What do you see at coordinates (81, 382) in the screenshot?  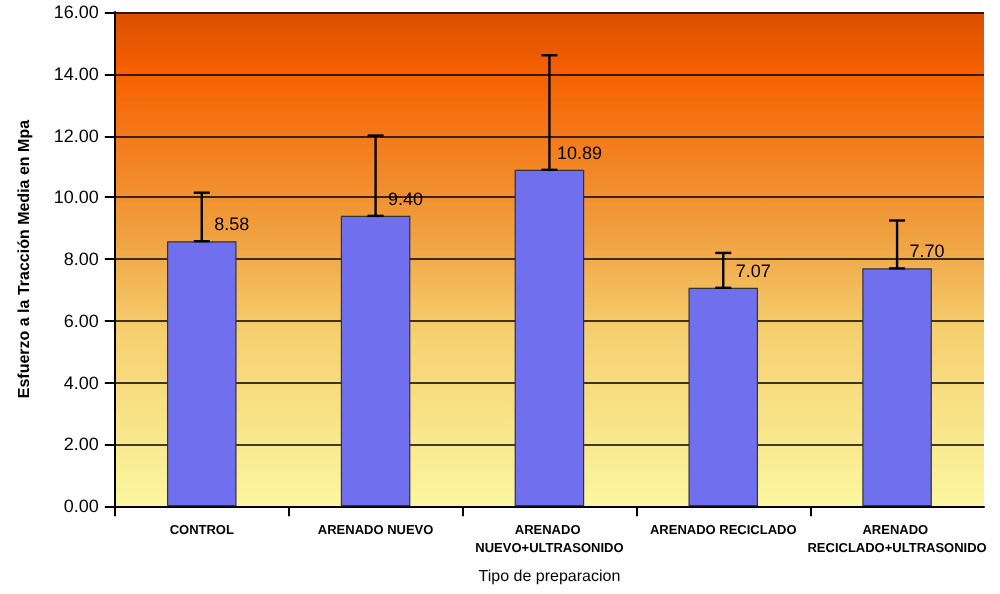 I see `y-tick-label: 4.00` at bounding box center [81, 382].